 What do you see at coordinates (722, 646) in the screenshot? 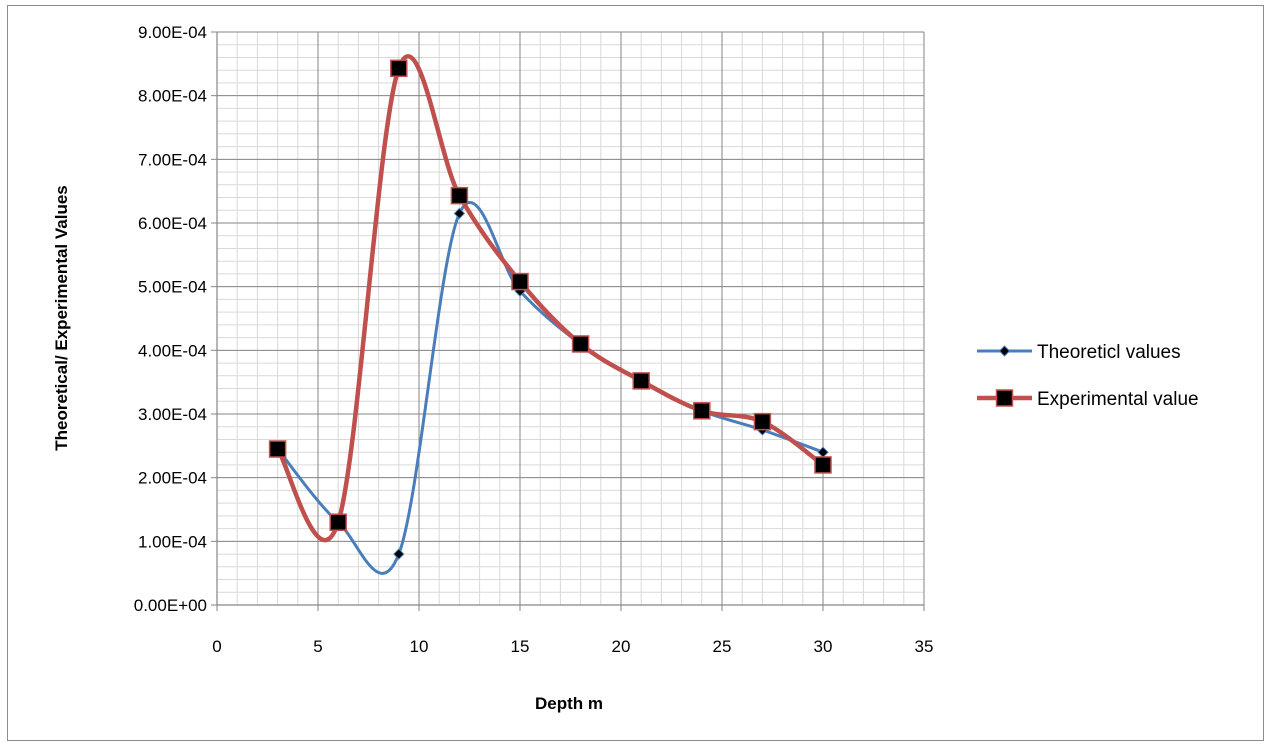
I see `x-tick-label: 25` at bounding box center [722, 646].